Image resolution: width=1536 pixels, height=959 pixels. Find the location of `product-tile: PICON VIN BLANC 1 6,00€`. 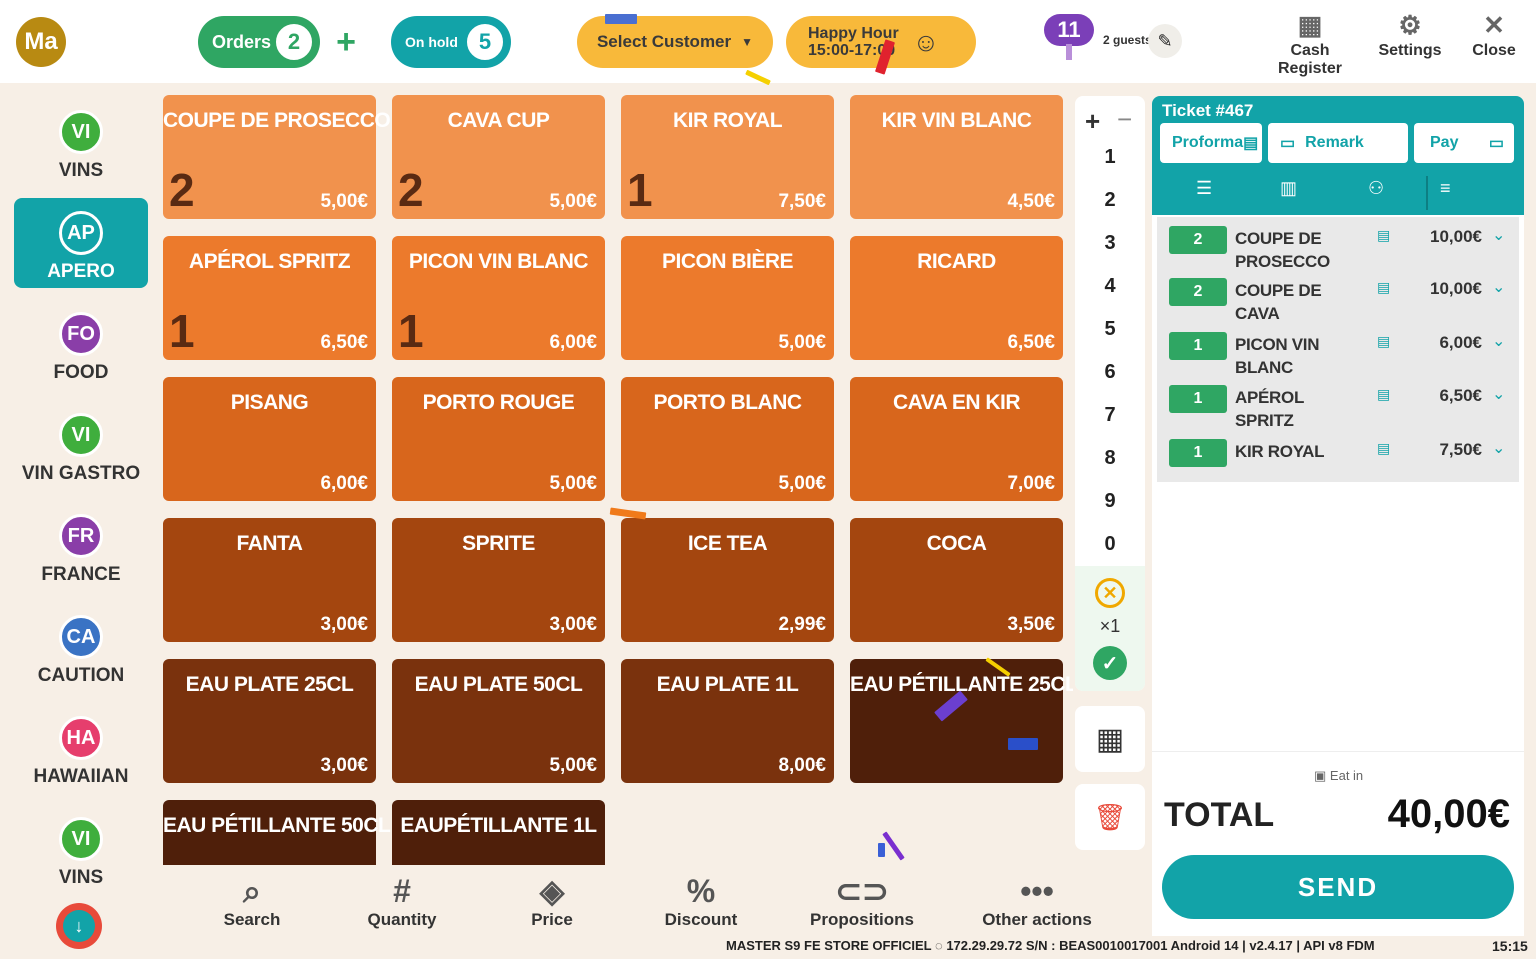

product-tile: PICON VIN BLANC 1 6,00€ is located at coordinates (498, 298).